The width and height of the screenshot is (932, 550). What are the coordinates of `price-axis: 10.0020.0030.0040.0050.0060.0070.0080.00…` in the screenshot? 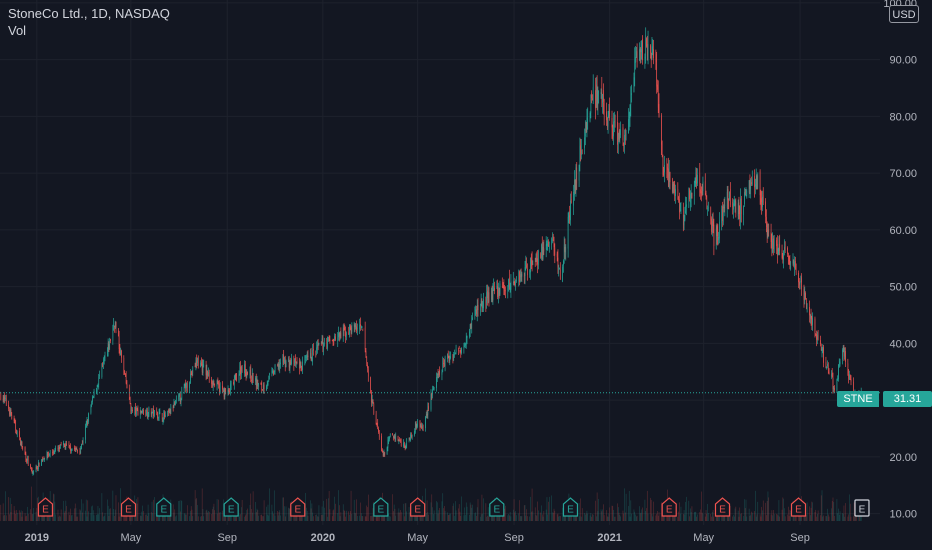 It's located at (900, 260).